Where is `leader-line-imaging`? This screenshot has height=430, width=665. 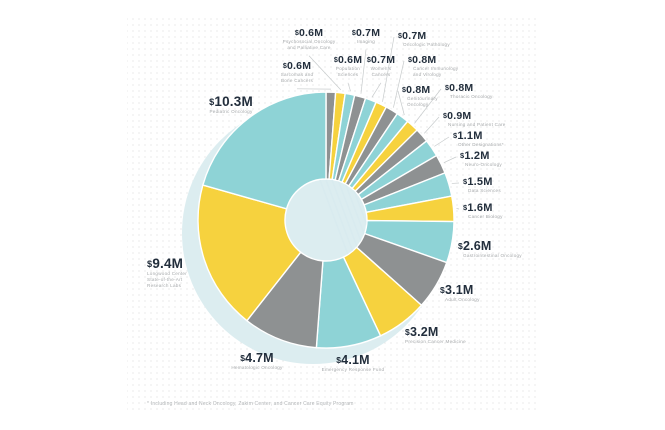
leader-line-imaging is located at coordinates (363, 71).